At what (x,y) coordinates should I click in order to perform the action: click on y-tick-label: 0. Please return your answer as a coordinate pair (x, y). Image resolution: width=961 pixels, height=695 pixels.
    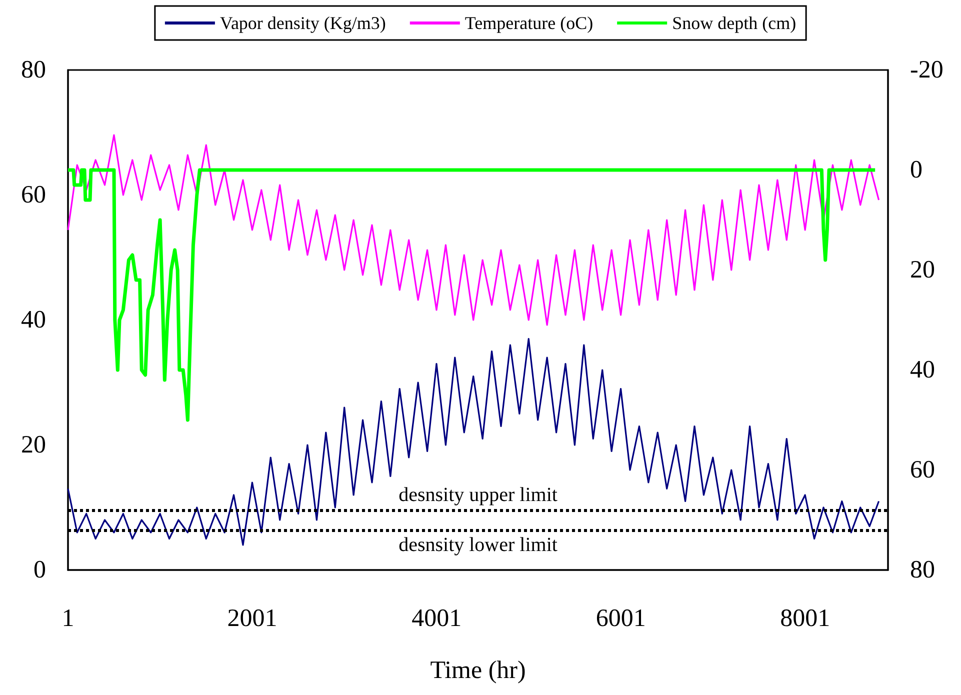
    Looking at the image, I should click on (40, 570).